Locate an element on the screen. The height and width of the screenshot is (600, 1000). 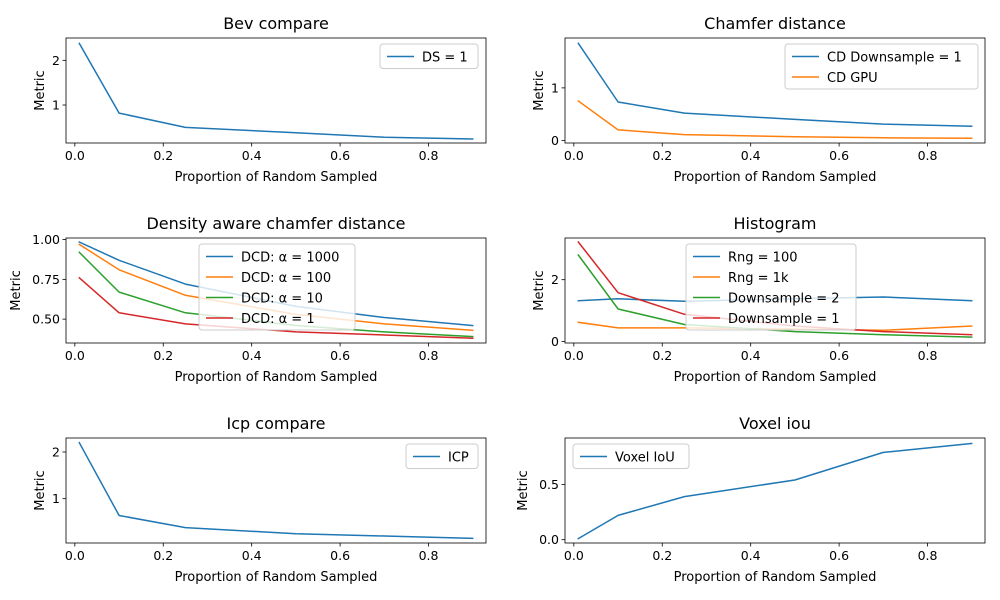
y-tick-label: 0.75 is located at coordinates (46, 279).